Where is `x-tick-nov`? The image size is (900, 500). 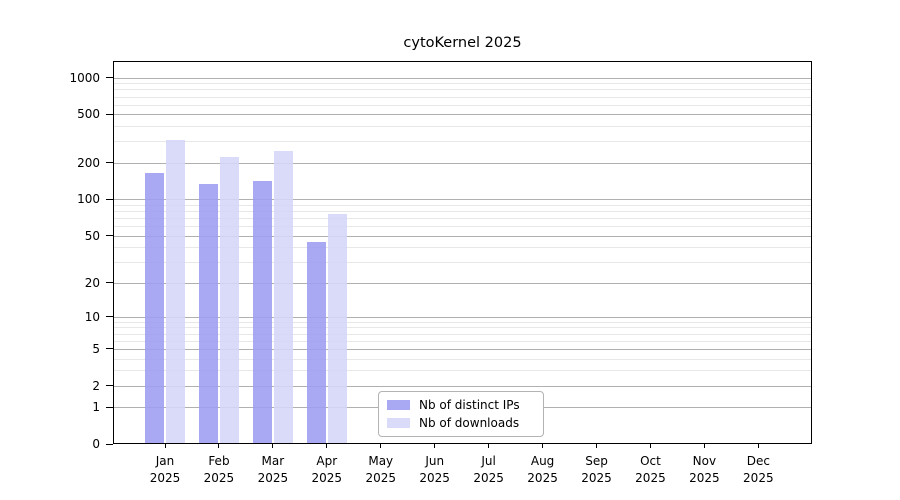
x-tick-nov is located at coordinates (704, 446).